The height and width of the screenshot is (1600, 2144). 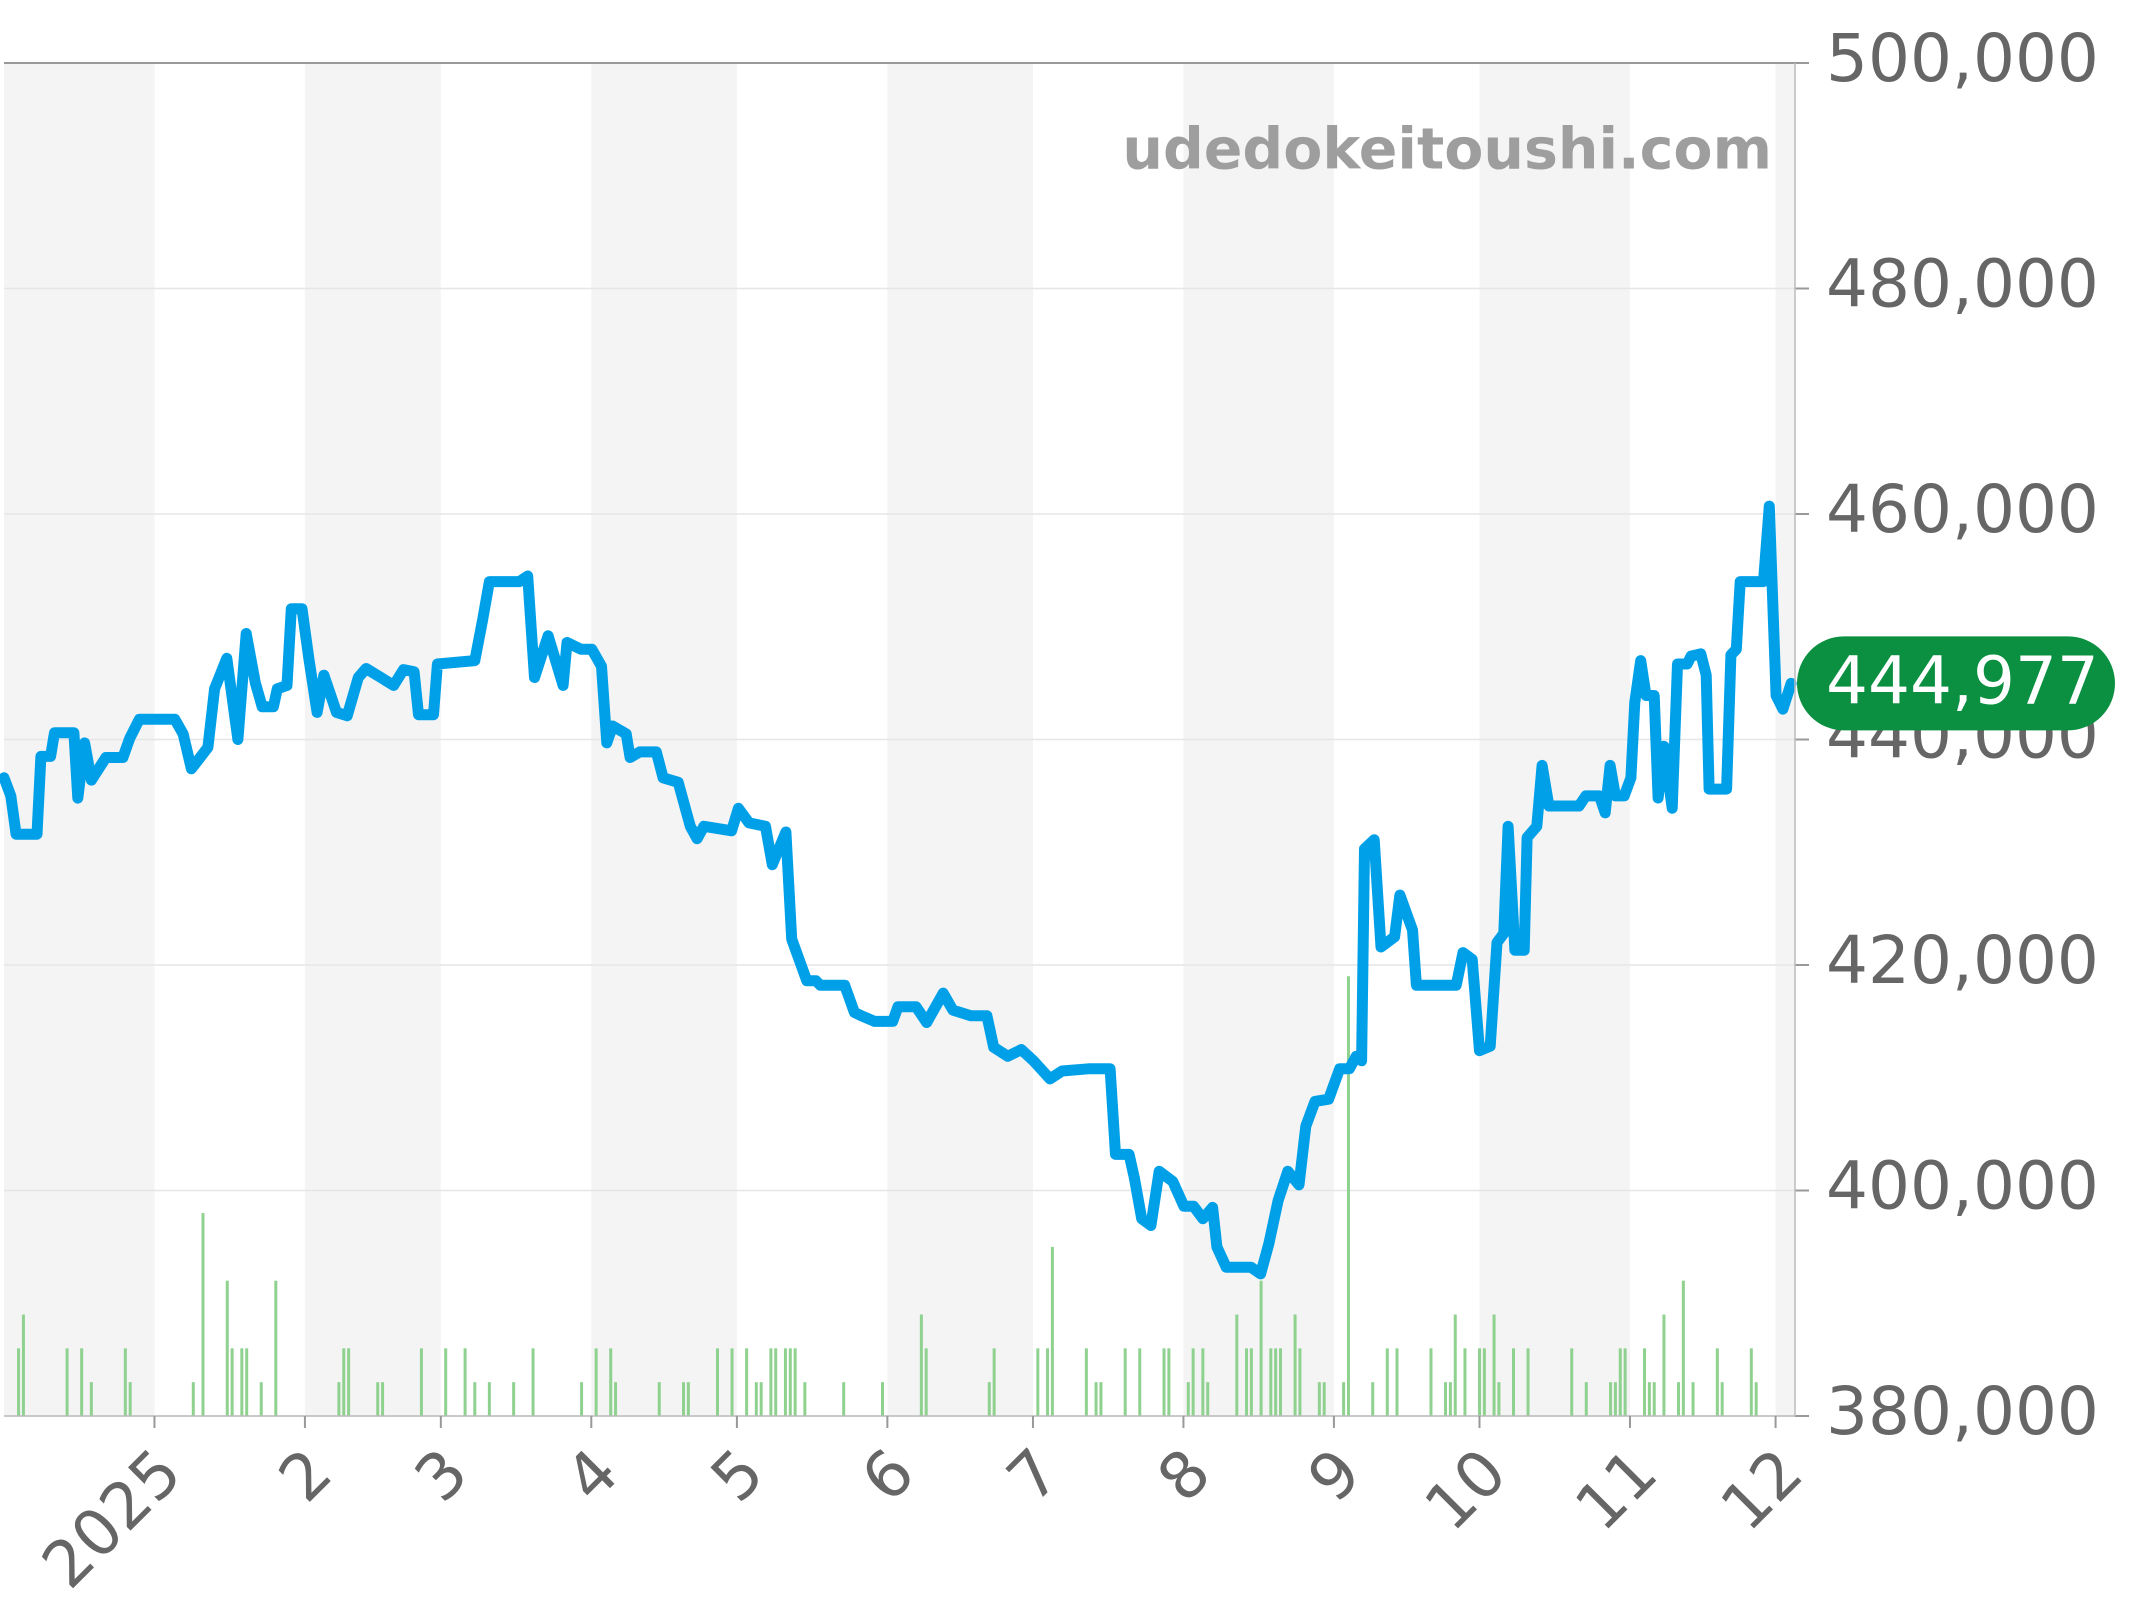 What do you see at coordinates (1184, 1475) in the screenshot?
I see `x-tick-label: 8` at bounding box center [1184, 1475].